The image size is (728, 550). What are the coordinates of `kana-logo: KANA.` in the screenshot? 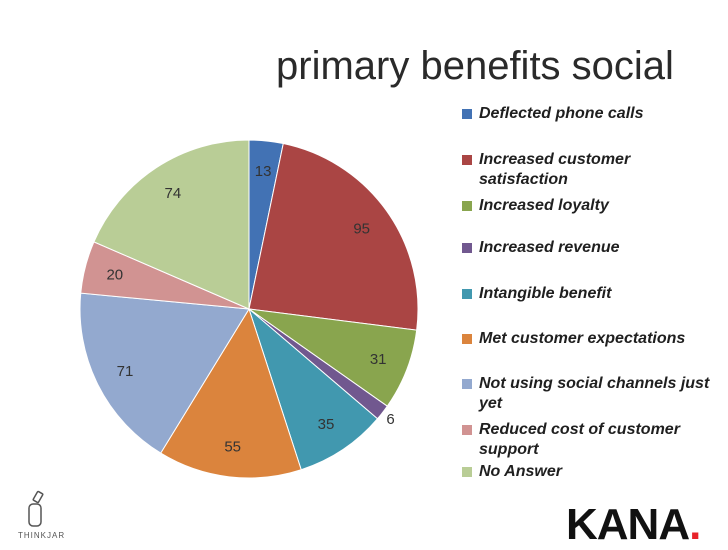 It's located at (633, 525).